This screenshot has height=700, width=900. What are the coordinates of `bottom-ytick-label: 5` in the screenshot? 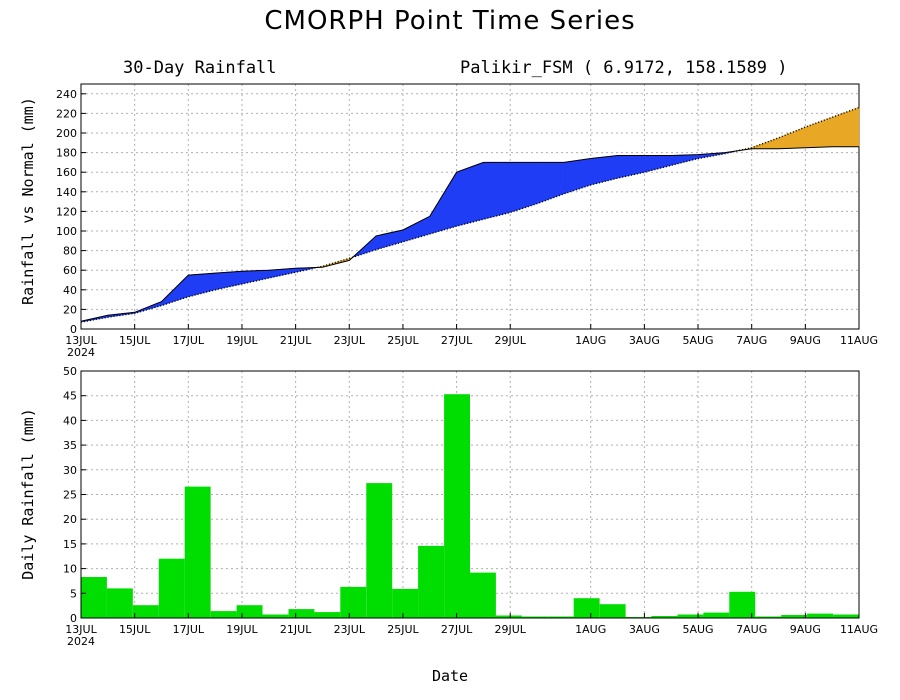 It's located at (73, 593).